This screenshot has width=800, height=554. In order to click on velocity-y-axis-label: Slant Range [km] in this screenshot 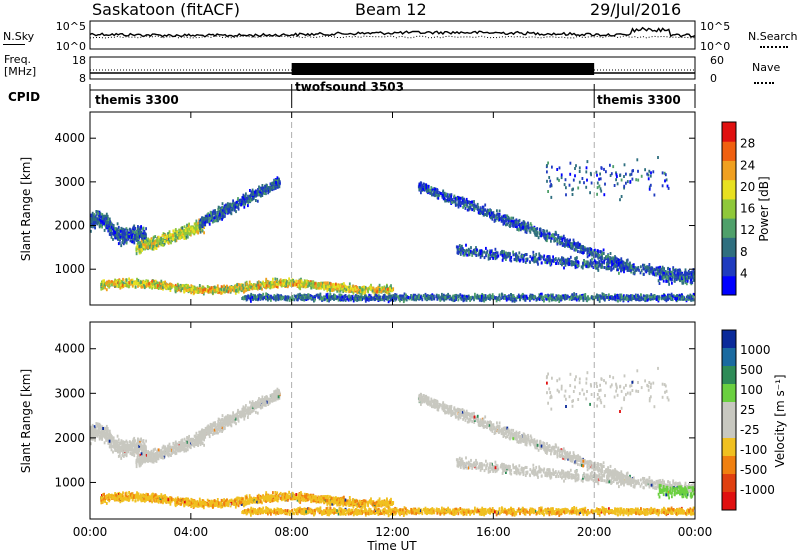, I will do `click(26, 421)`.